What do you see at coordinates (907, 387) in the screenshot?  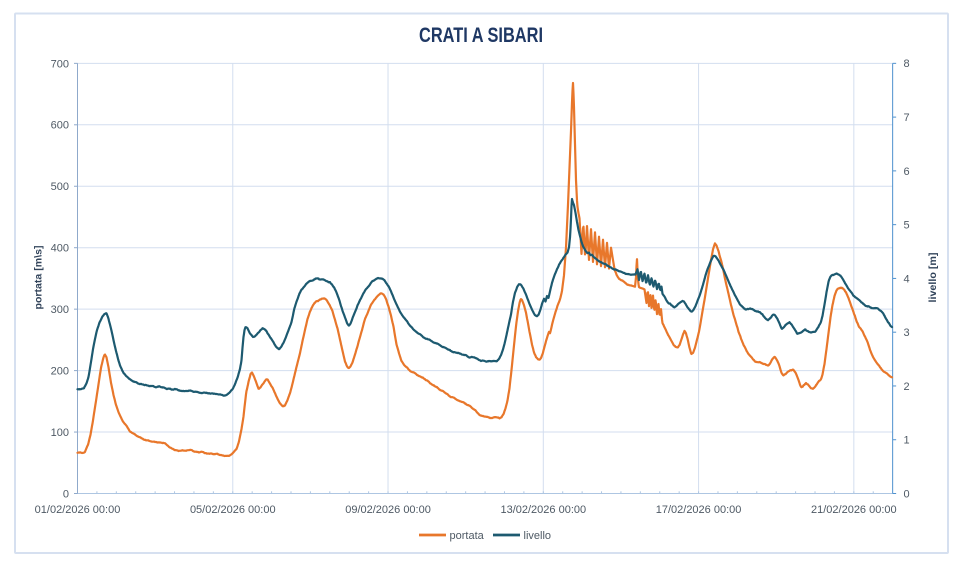 I see `svg-text: 2` at bounding box center [907, 387].